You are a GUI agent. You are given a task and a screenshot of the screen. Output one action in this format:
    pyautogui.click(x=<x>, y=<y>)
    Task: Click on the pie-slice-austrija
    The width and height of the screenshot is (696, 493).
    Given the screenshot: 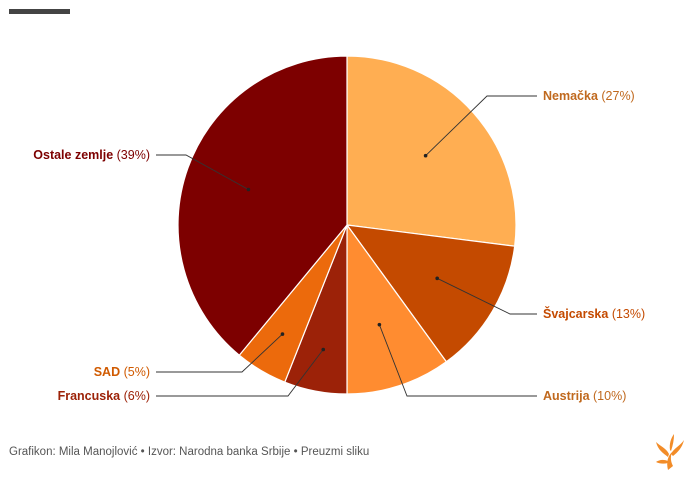 What is the action you would take?
    pyautogui.click(x=397, y=309)
    